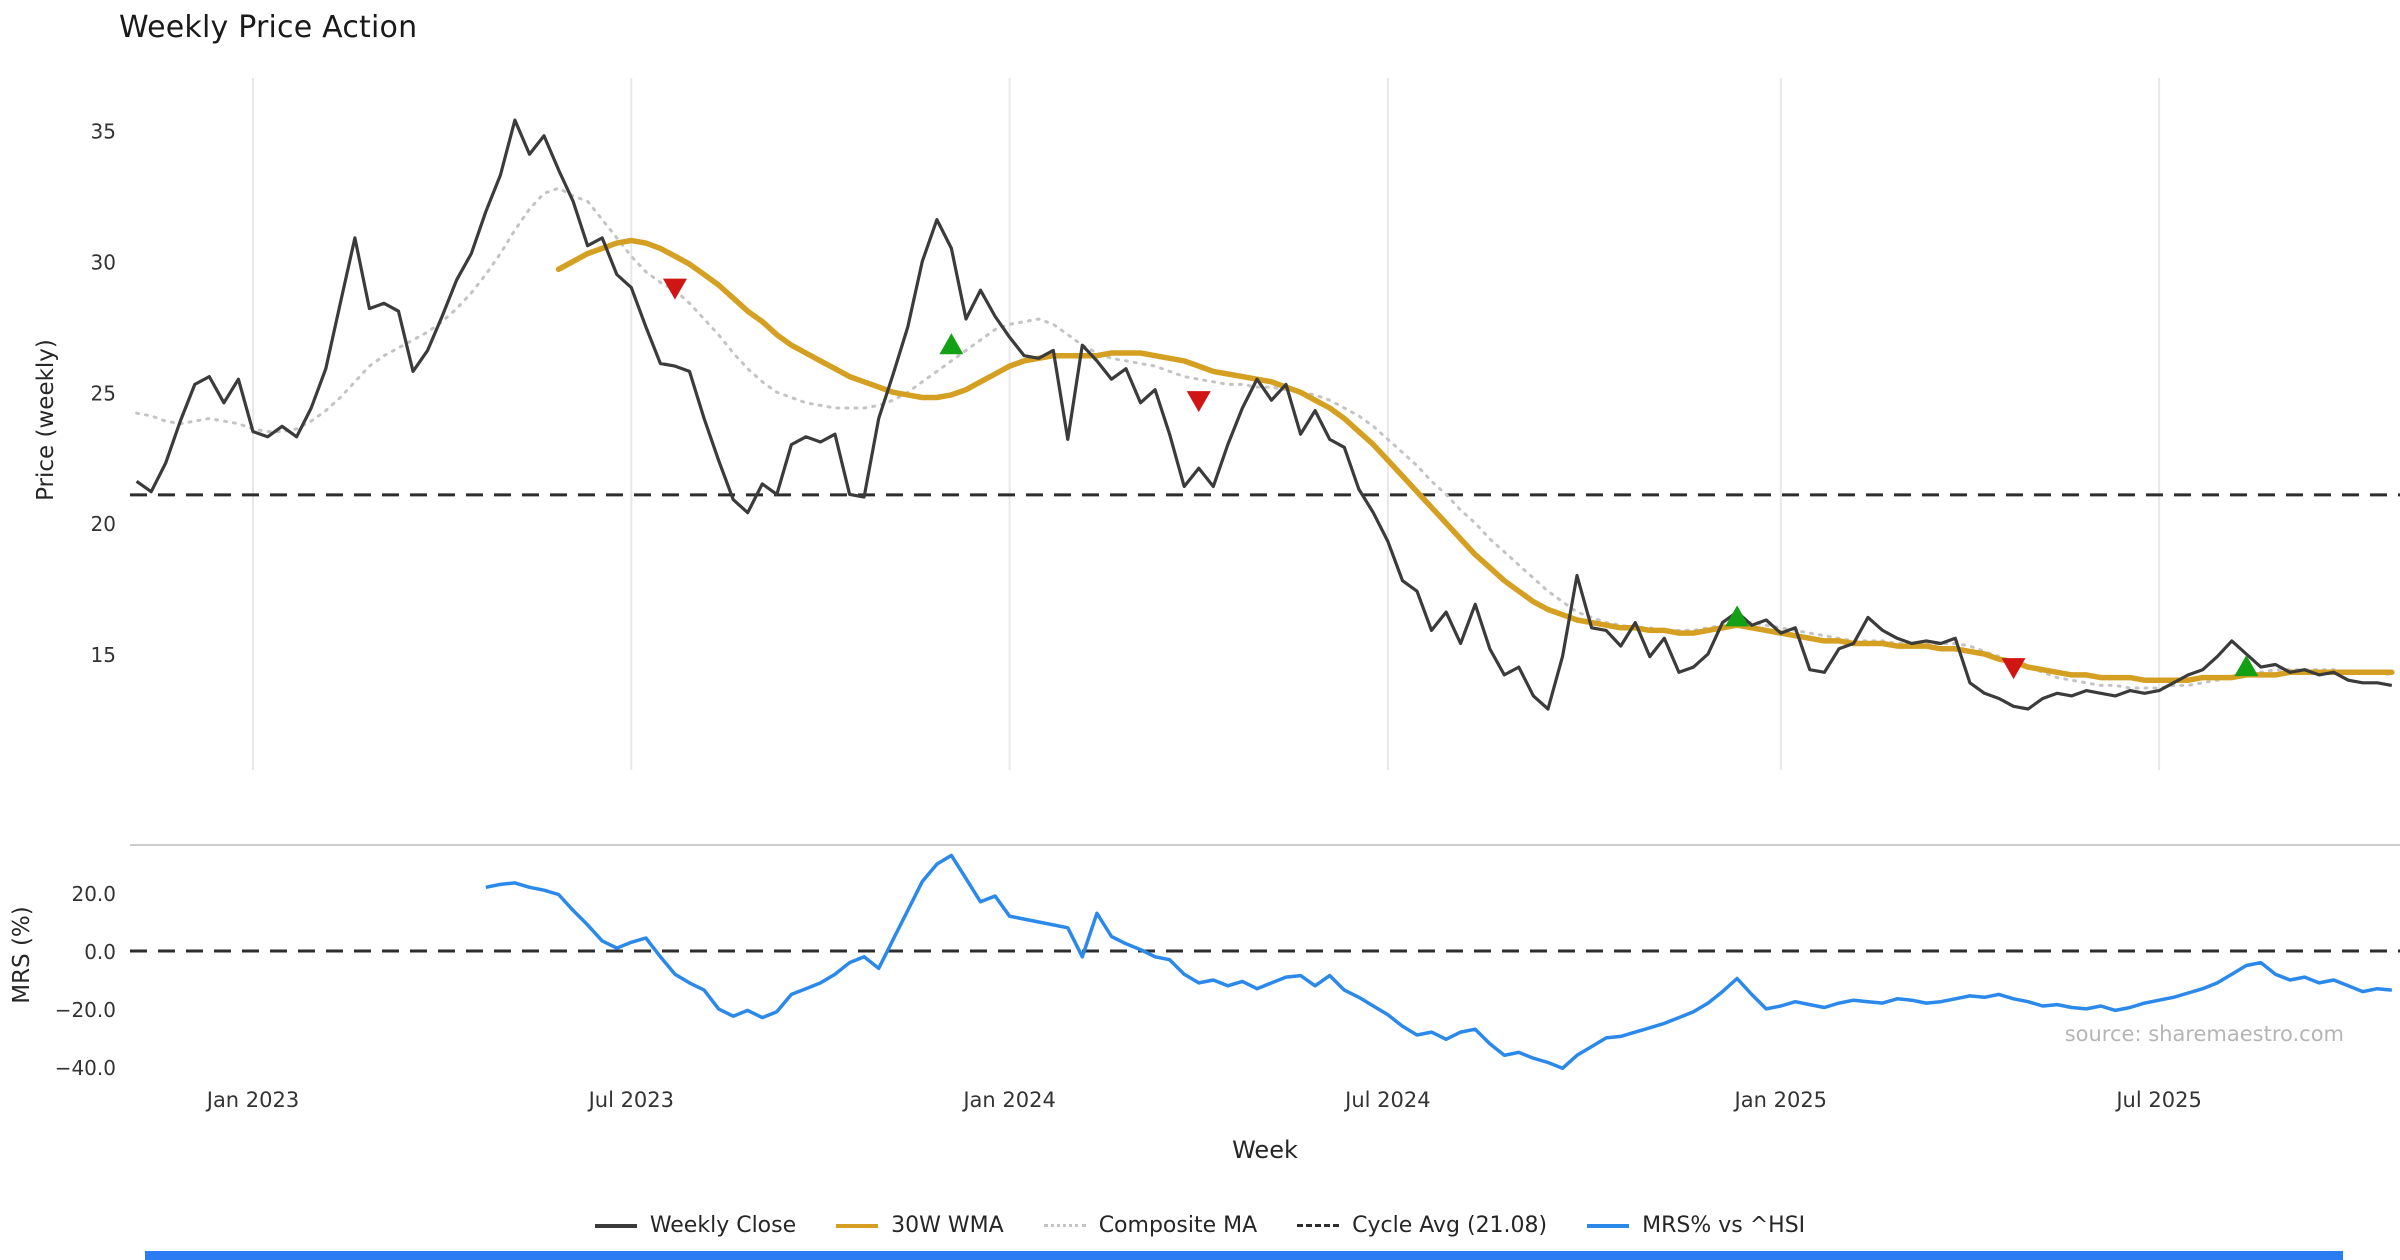 The height and width of the screenshot is (1260, 2400). Describe the element at coordinates (252, 1100) in the screenshot. I see `x-tick-label: Jan 2023` at that location.